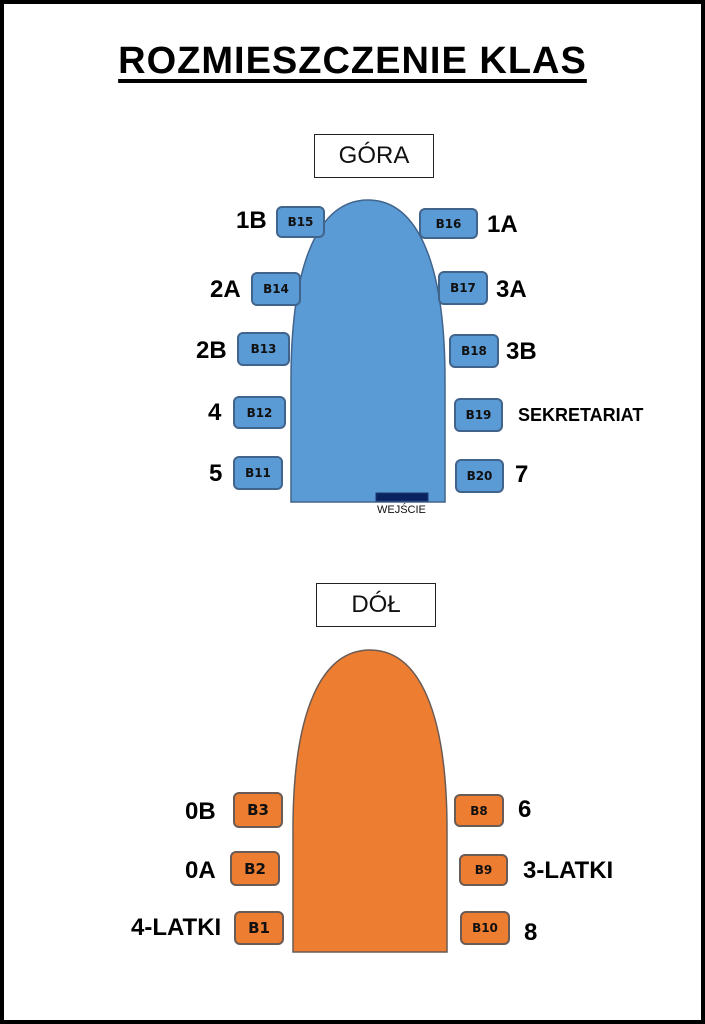  What do you see at coordinates (376, 605) in the screenshot?
I see `lower-floor-label: DÓŁ` at bounding box center [376, 605].